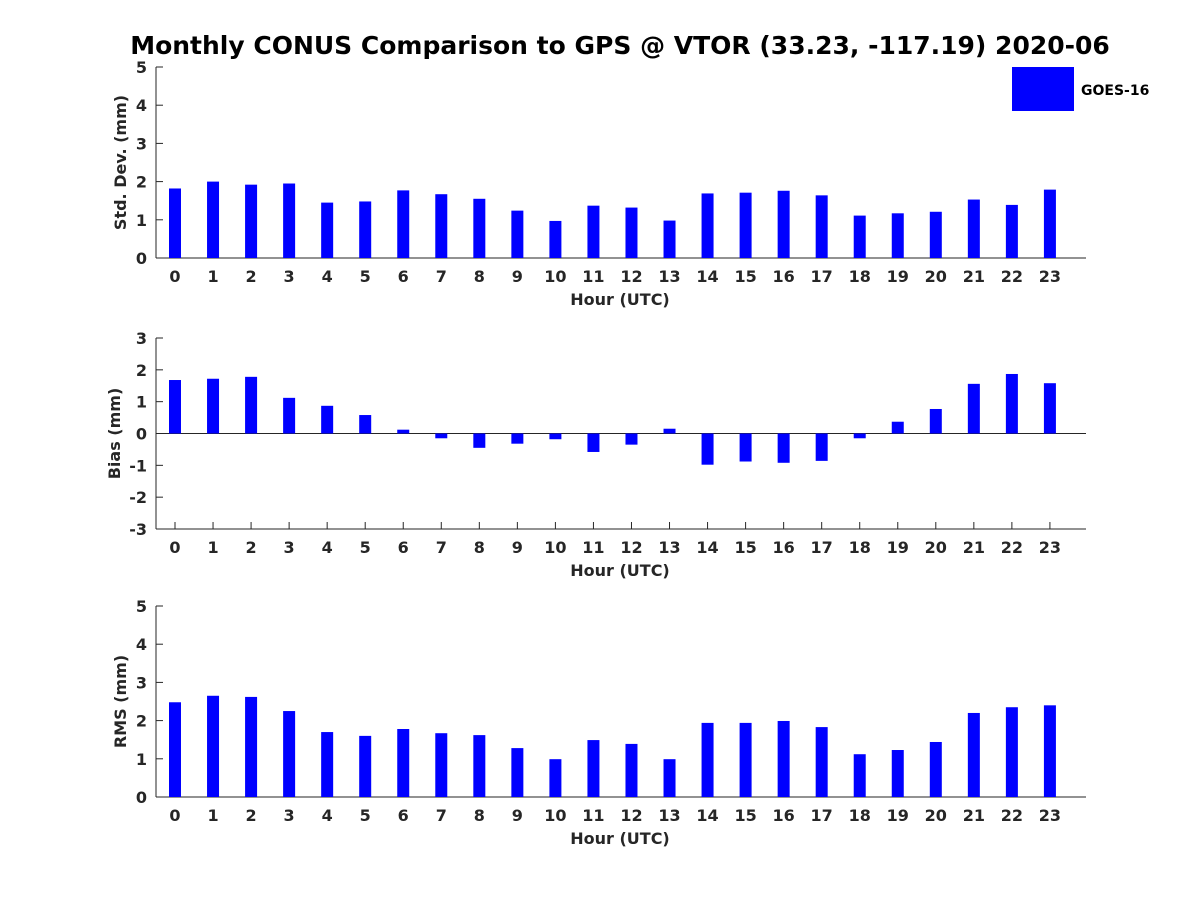  I want to click on bias-x-tick-label: 19, so click(898, 547).